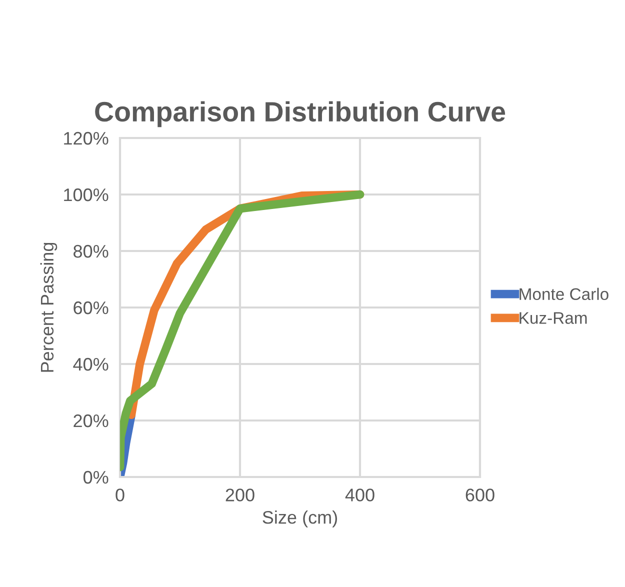 This screenshot has height=587, width=625. What do you see at coordinates (120, 495) in the screenshot?
I see `x-tick-label: 0` at bounding box center [120, 495].